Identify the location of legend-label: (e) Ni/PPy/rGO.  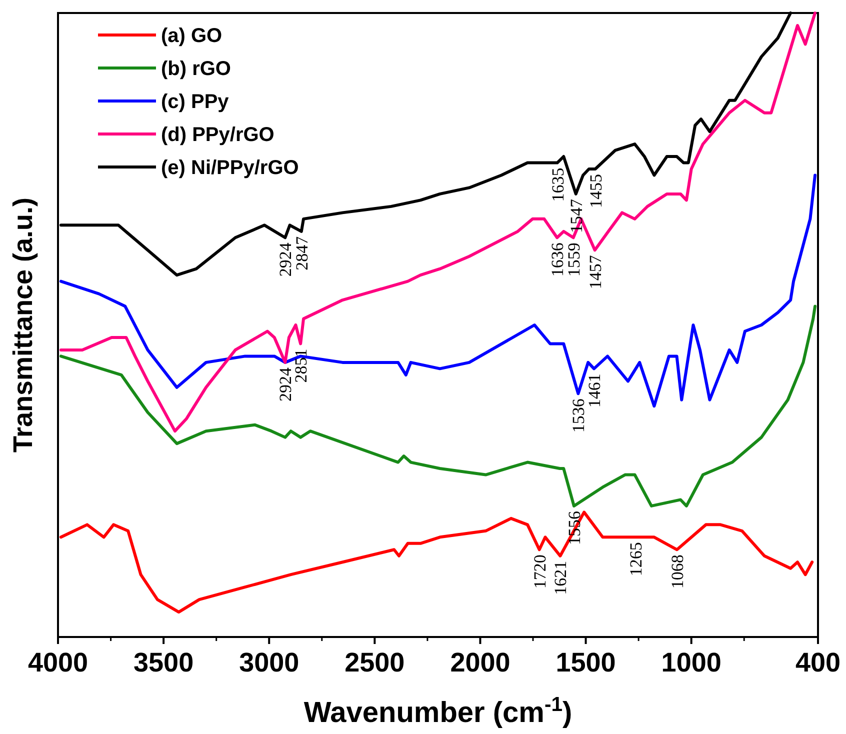
(230, 168).